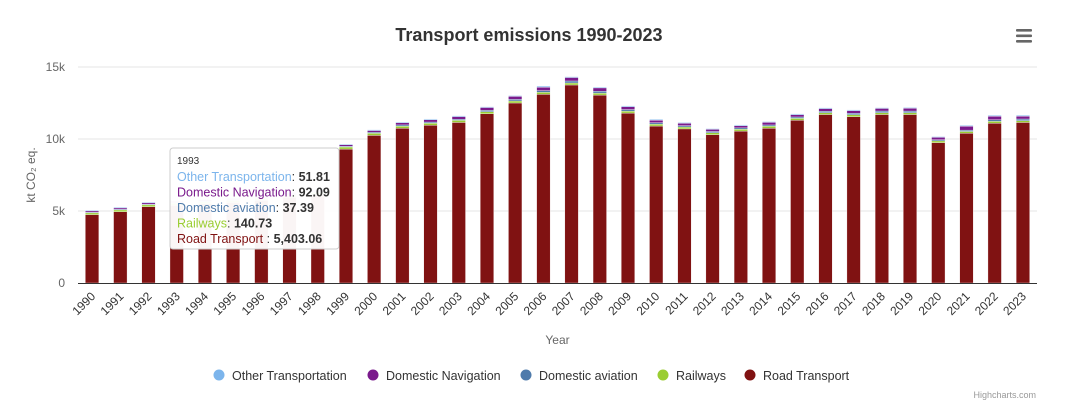  What do you see at coordinates (881, 195) in the screenshot?
I see `bar-stack-2018` at bounding box center [881, 195].